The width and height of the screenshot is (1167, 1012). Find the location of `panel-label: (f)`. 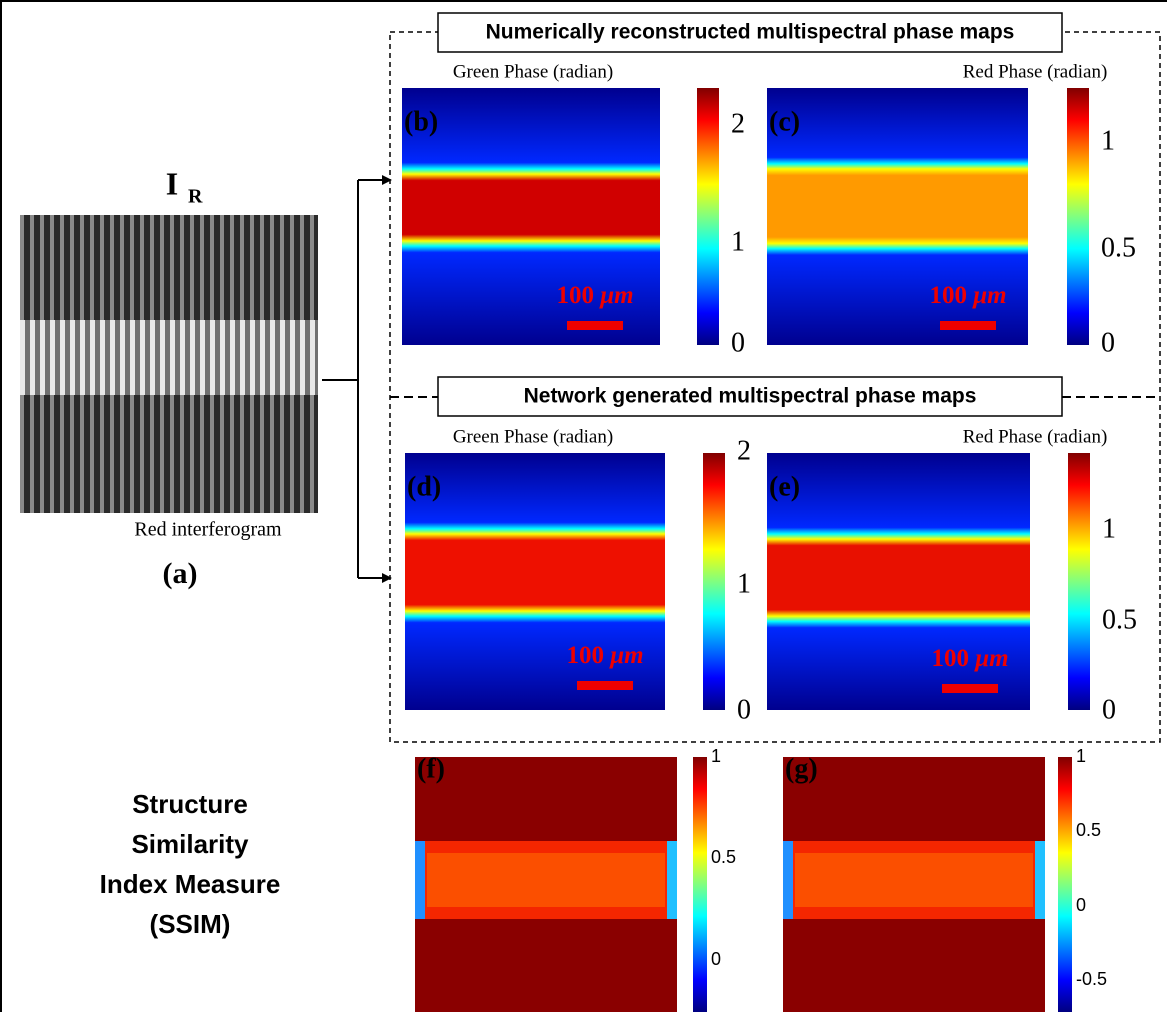

panel-label: (f) is located at coordinates (431, 768).